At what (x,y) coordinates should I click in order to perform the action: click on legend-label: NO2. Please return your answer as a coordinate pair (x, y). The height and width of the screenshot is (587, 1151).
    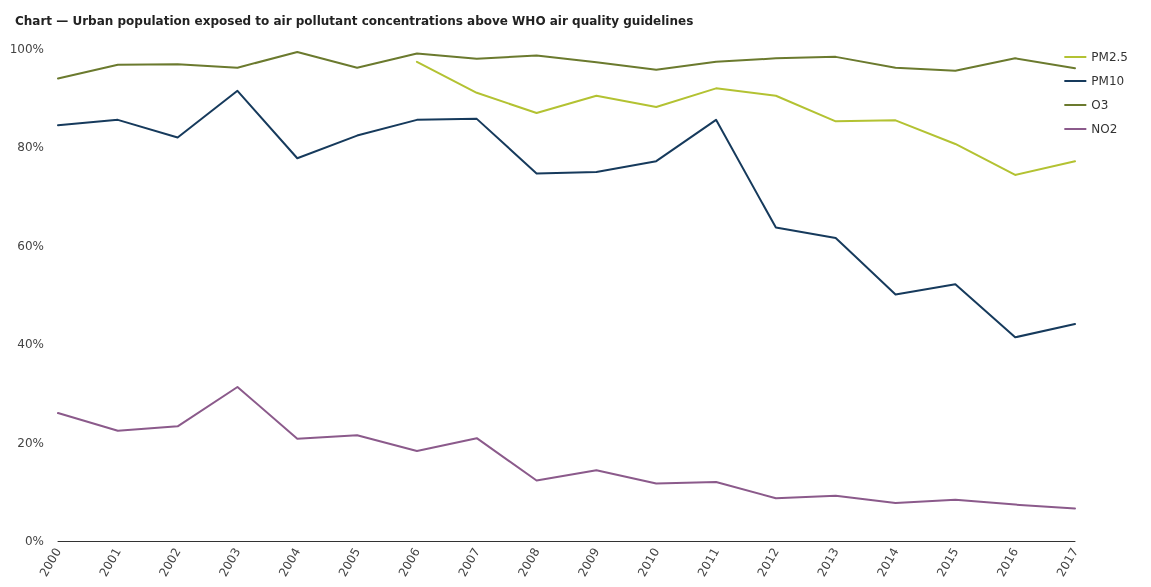
    Looking at the image, I should click on (1104, 129).